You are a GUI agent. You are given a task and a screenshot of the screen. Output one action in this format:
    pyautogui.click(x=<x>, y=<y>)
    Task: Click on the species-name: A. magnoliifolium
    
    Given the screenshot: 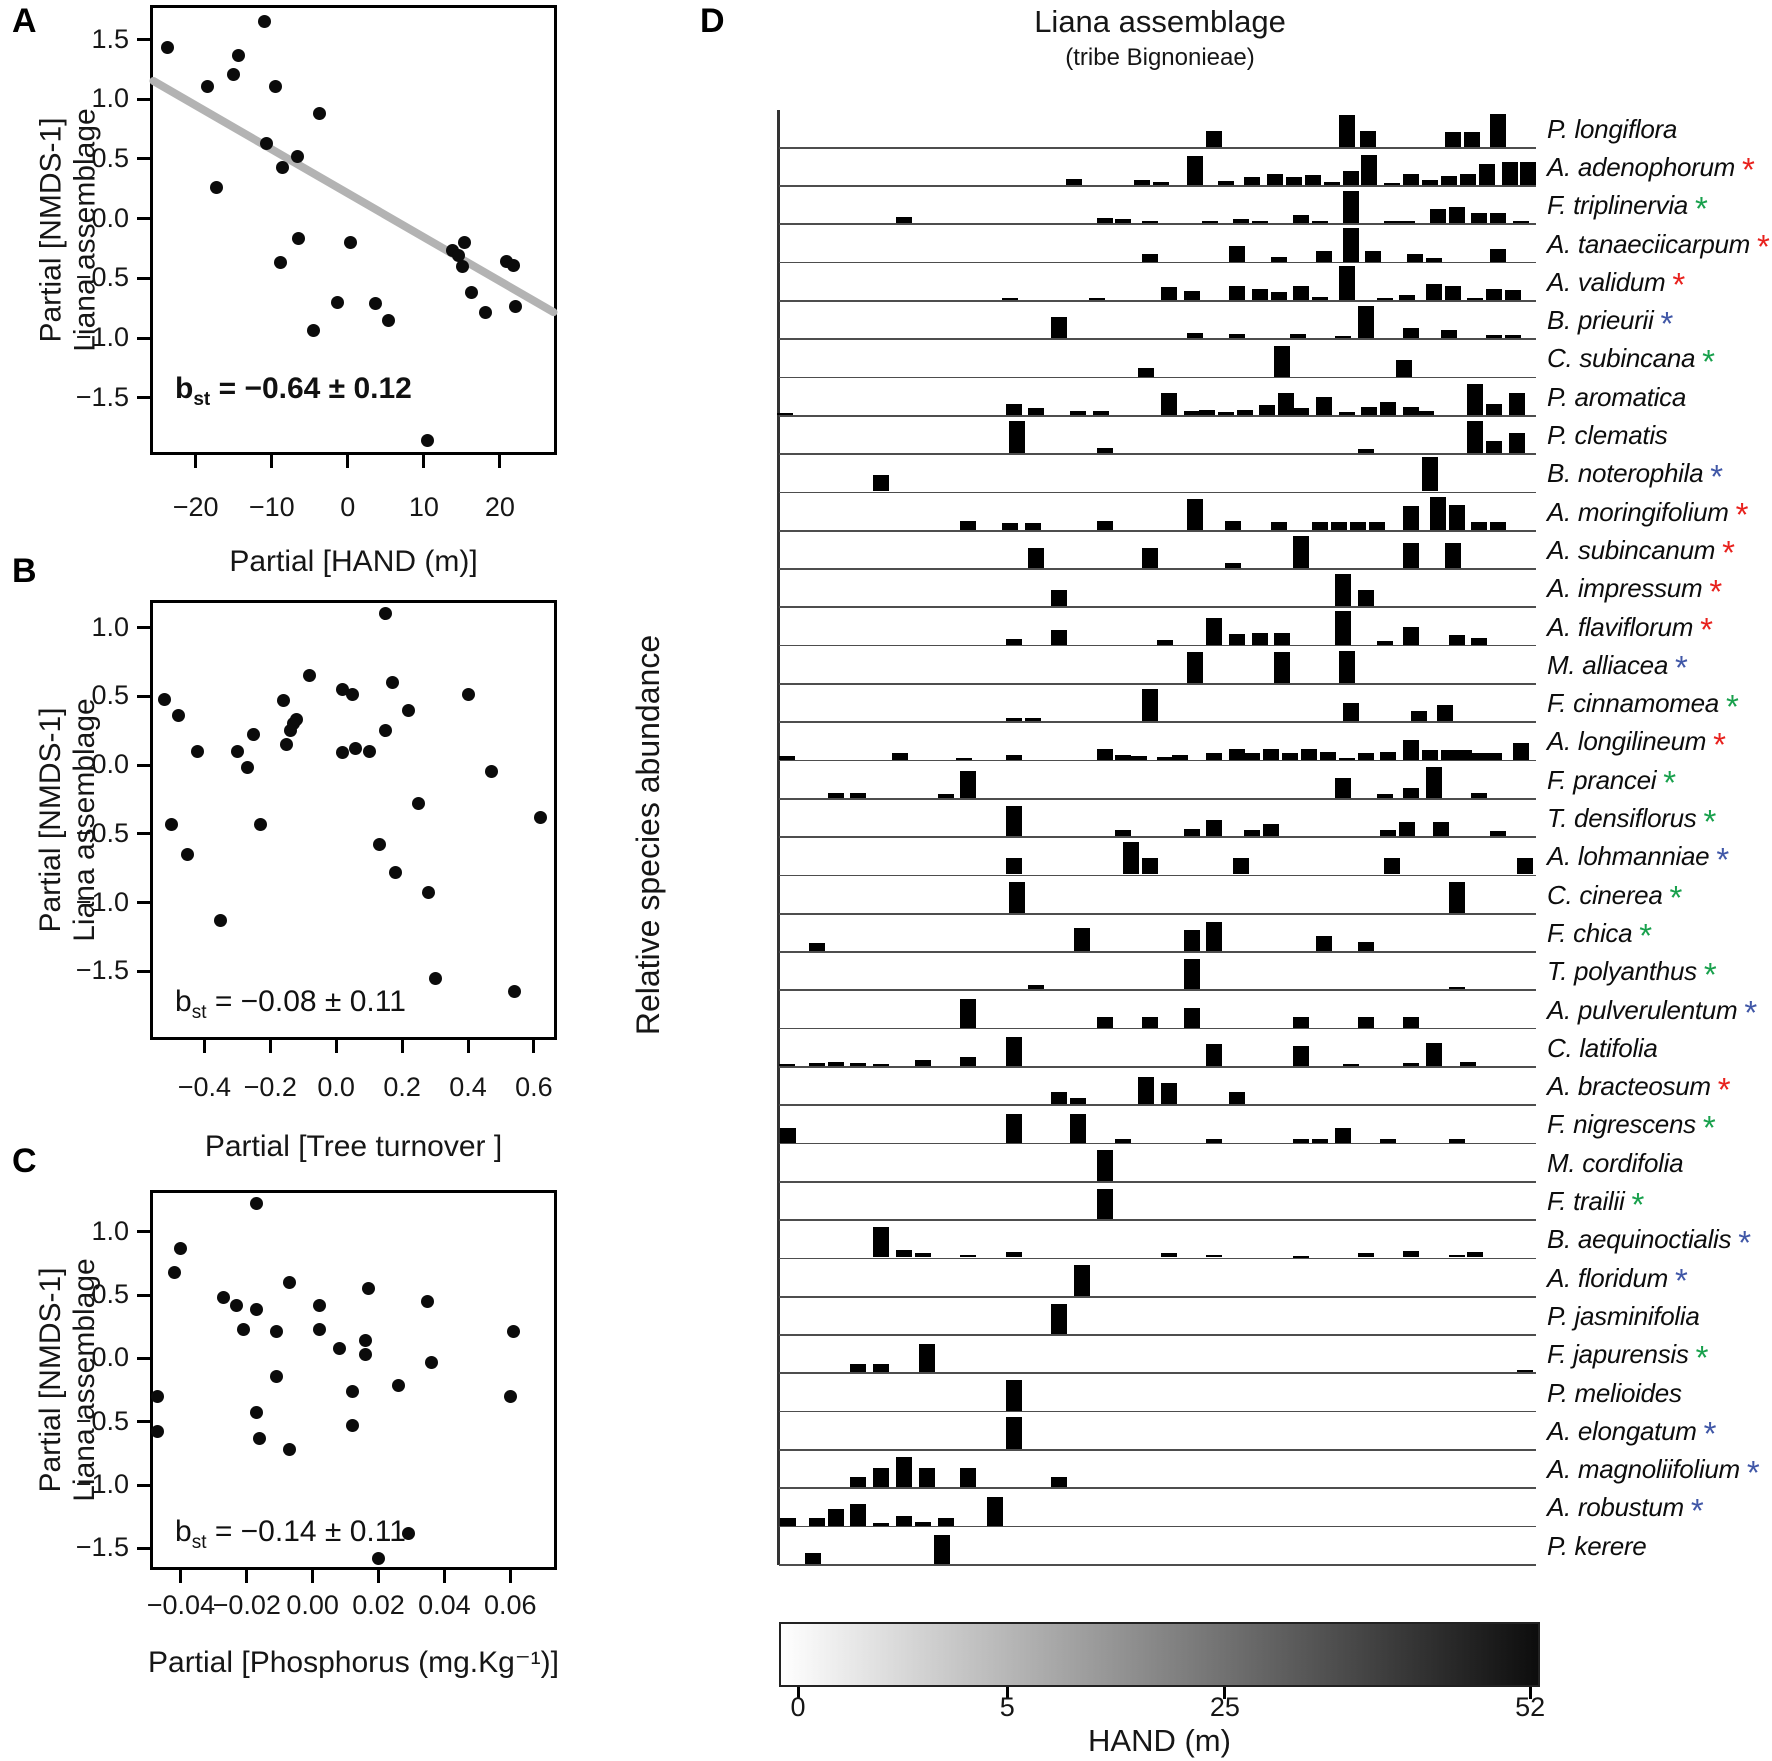 What is the action you would take?
    pyautogui.click(x=1643, y=1469)
    